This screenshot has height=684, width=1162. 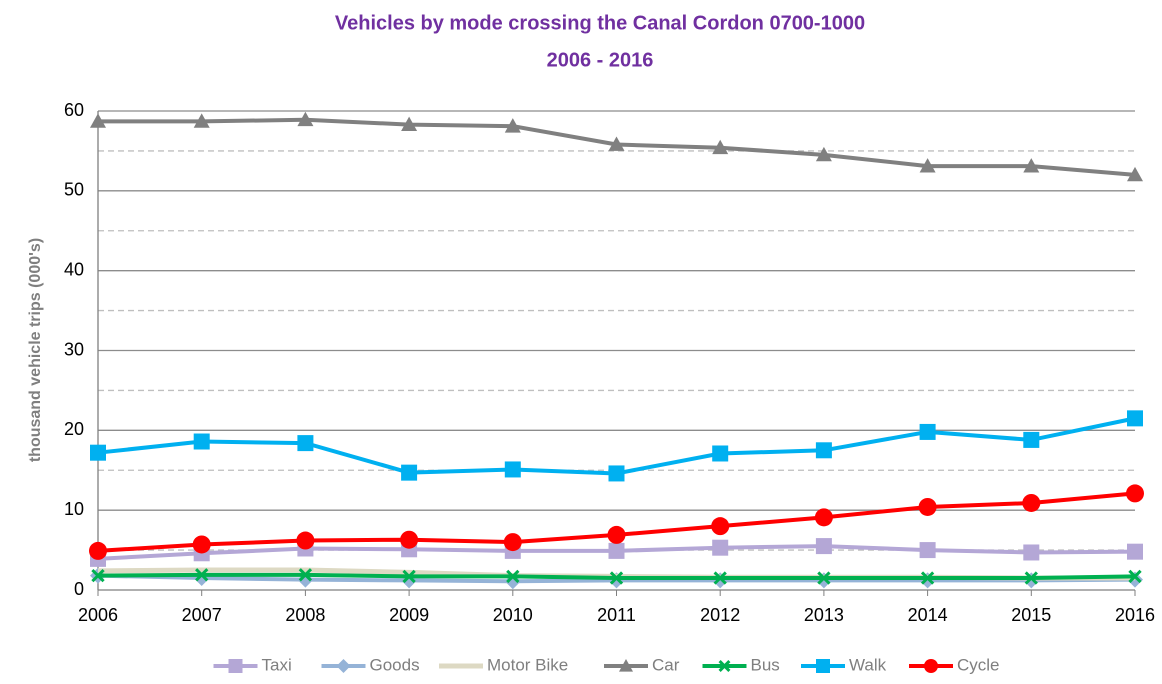 What do you see at coordinates (1031, 615) in the screenshot?
I see `x-tick-label: 2015` at bounding box center [1031, 615].